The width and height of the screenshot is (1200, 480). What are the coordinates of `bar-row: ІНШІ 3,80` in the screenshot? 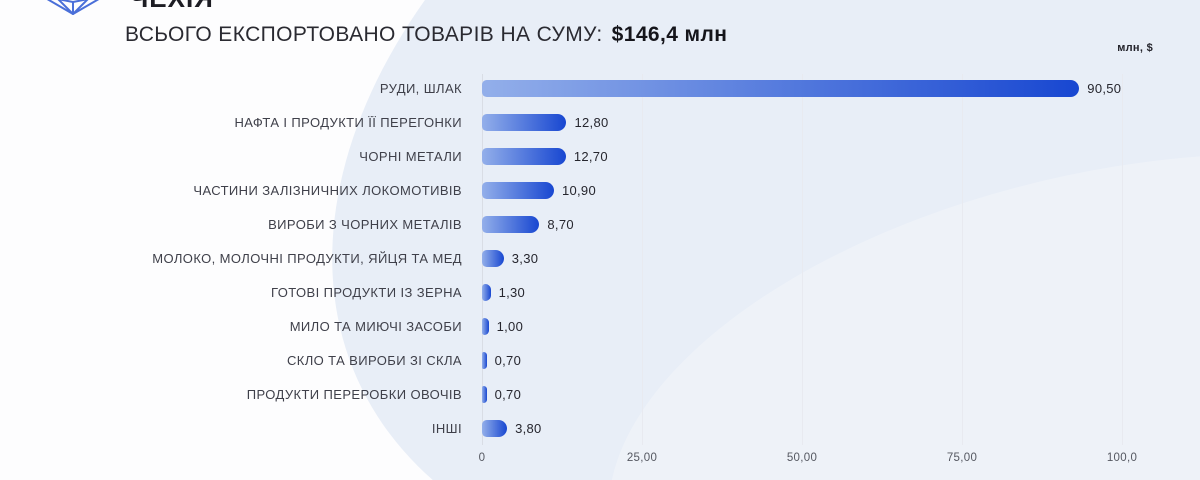 It's located at (600, 428).